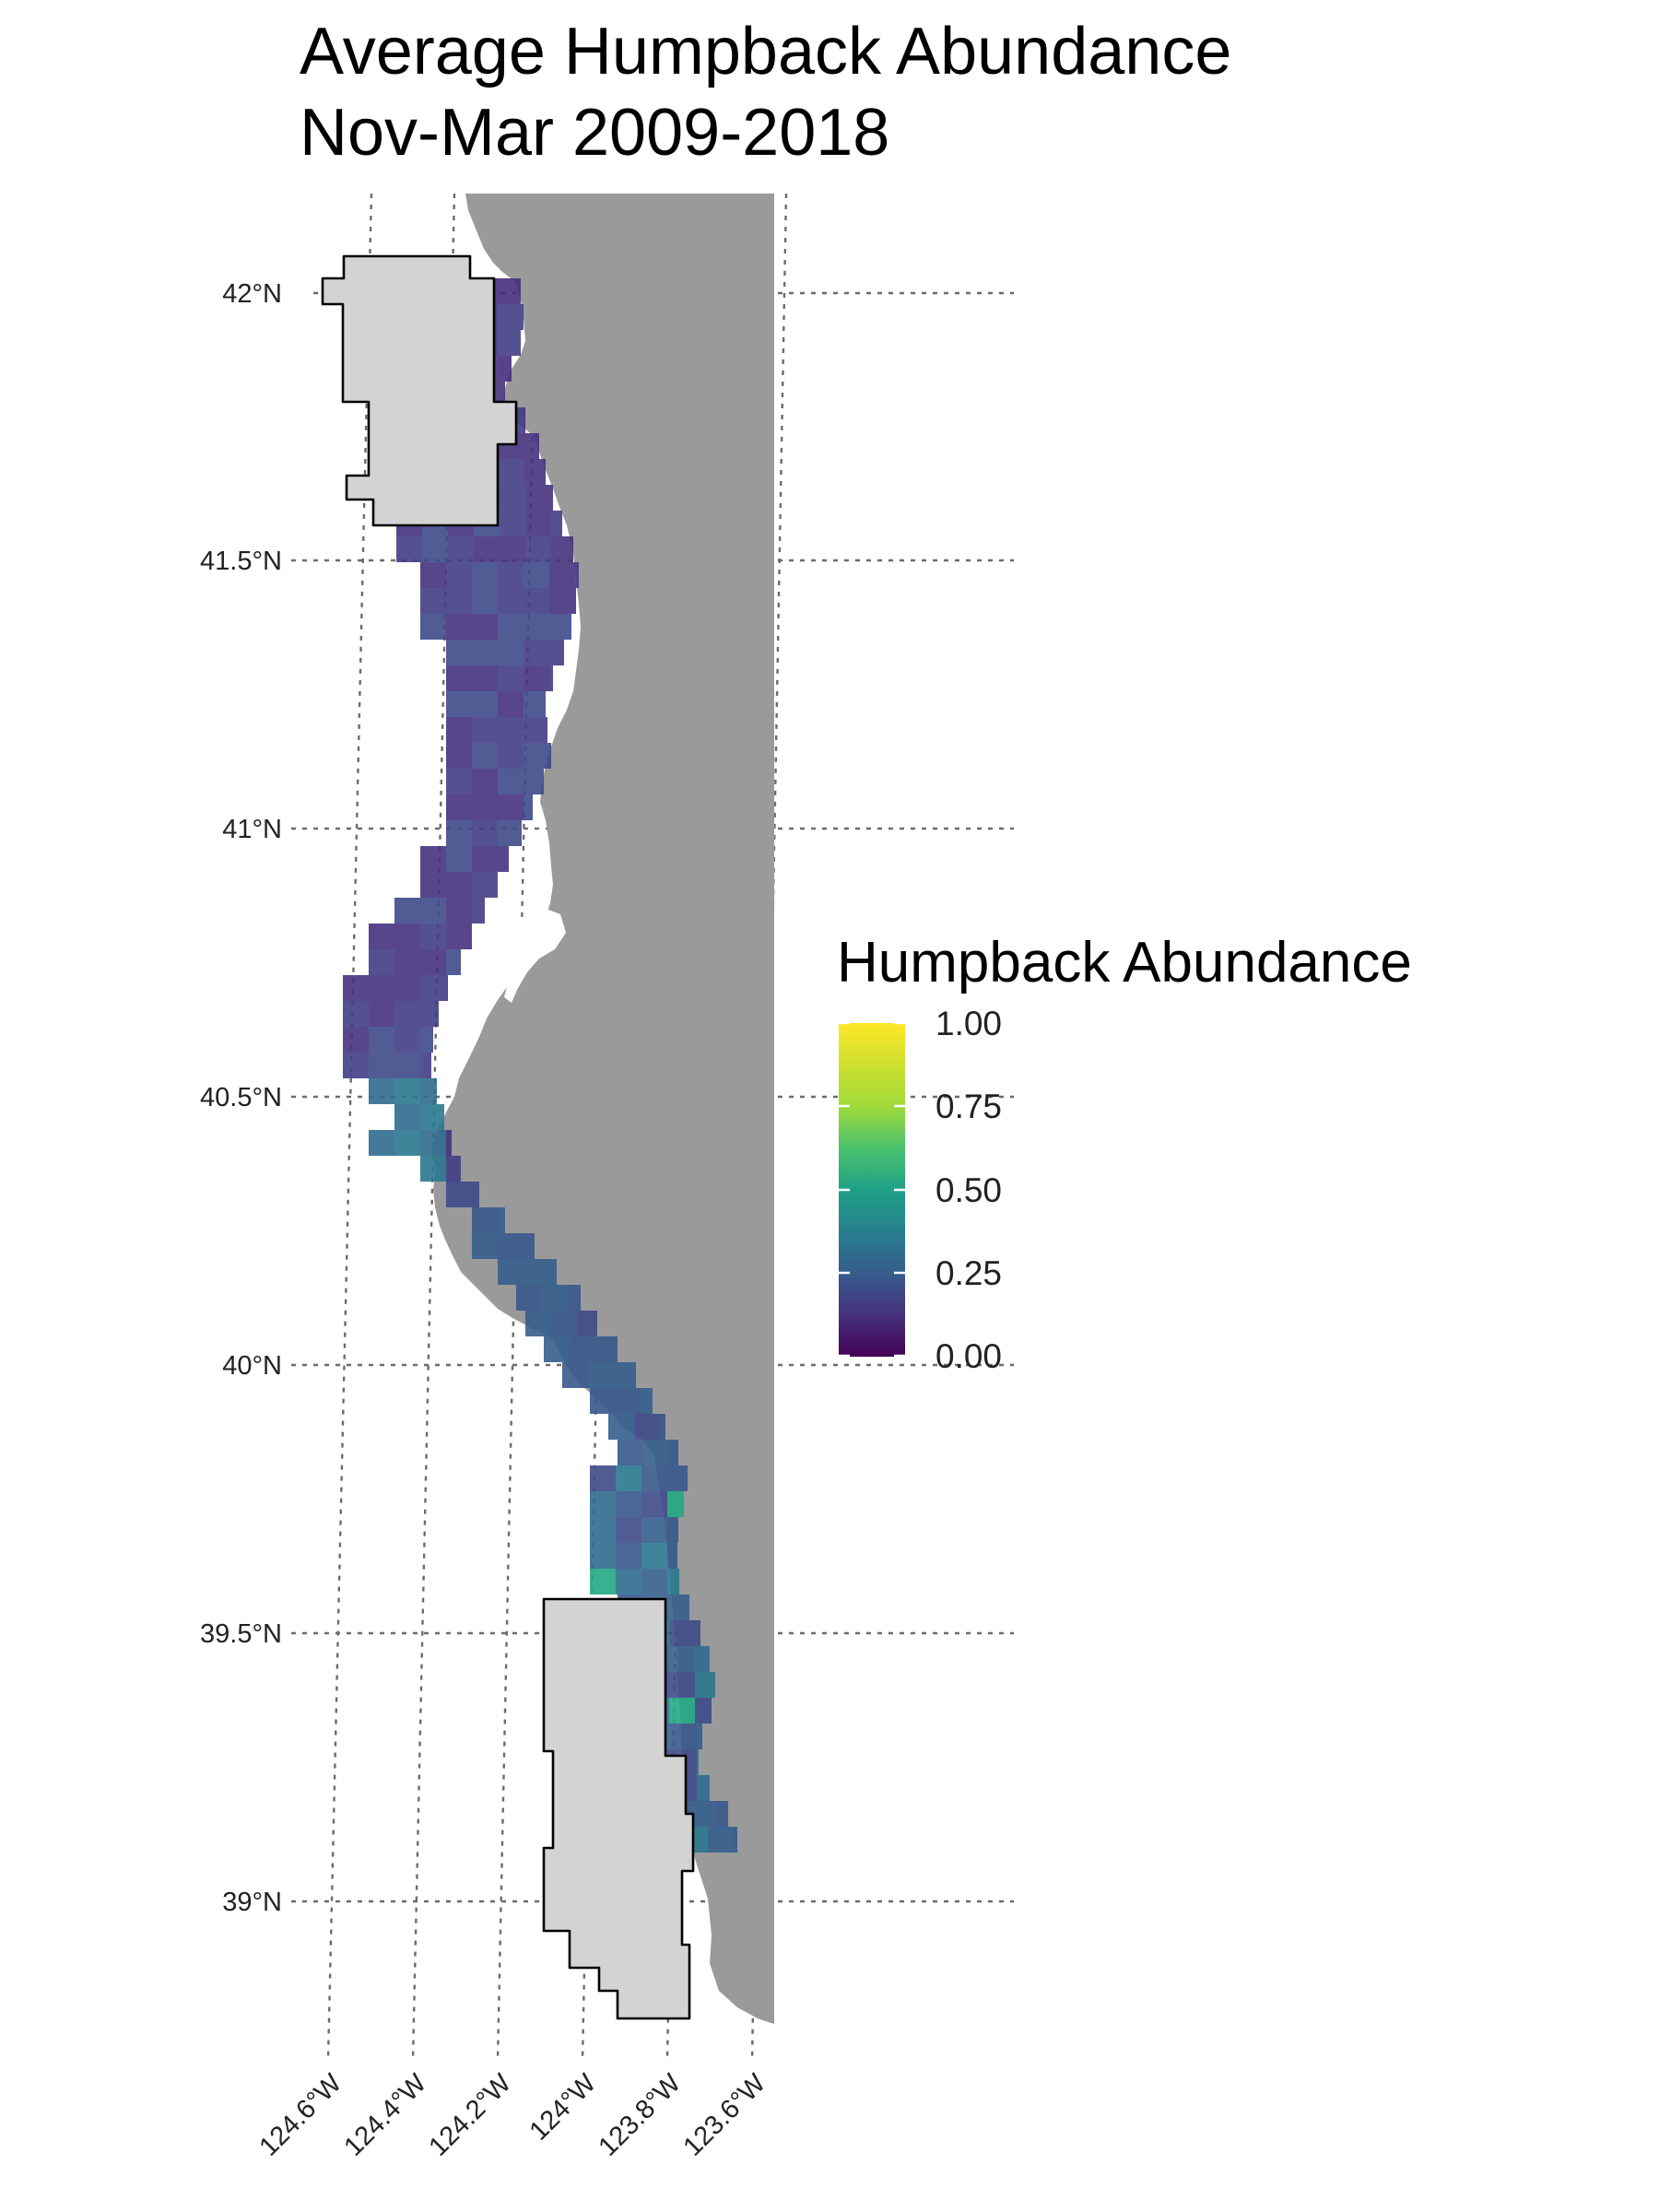 This screenshot has width=1659, height=2212. What do you see at coordinates (252, 294) in the screenshot?
I see `lat-label-42: 42°N` at bounding box center [252, 294].